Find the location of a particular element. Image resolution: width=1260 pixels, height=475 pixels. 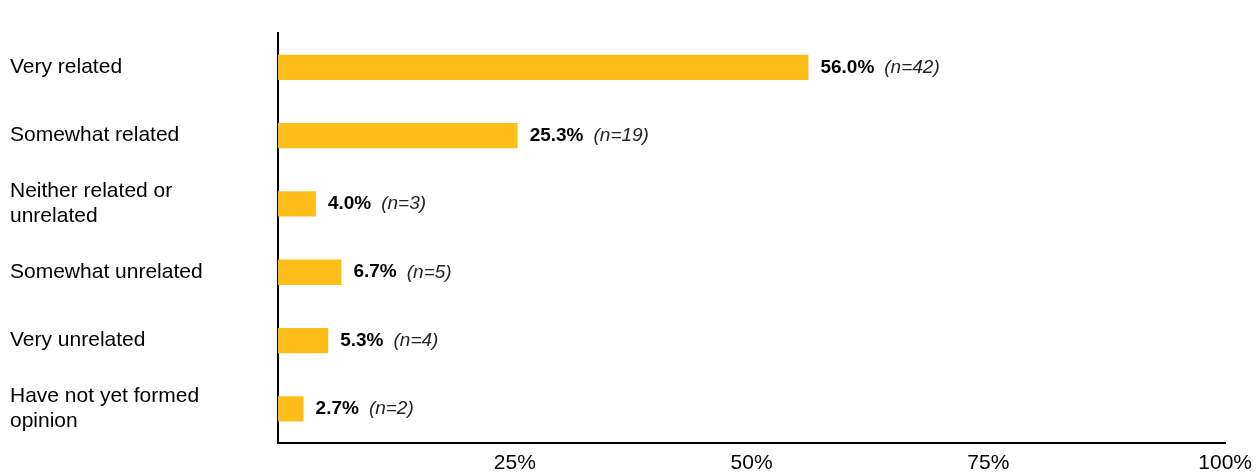

y-tick-label: Very unrelated is located at coordinates (78, 339).